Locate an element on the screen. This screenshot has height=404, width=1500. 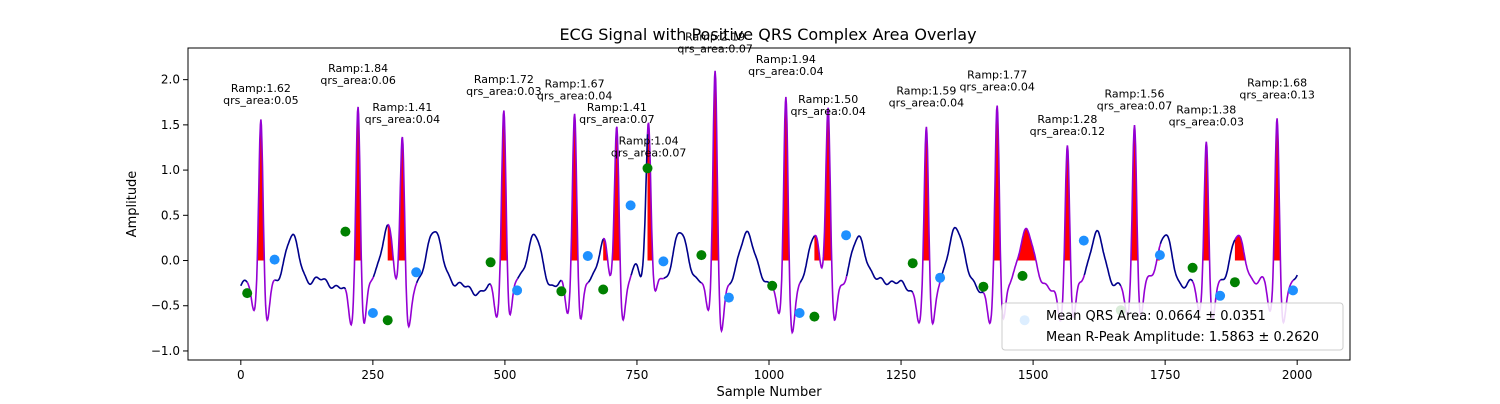
r-peak-amplitude-label-14: Ramp:1.56 is located at coordinates (1134, 93).